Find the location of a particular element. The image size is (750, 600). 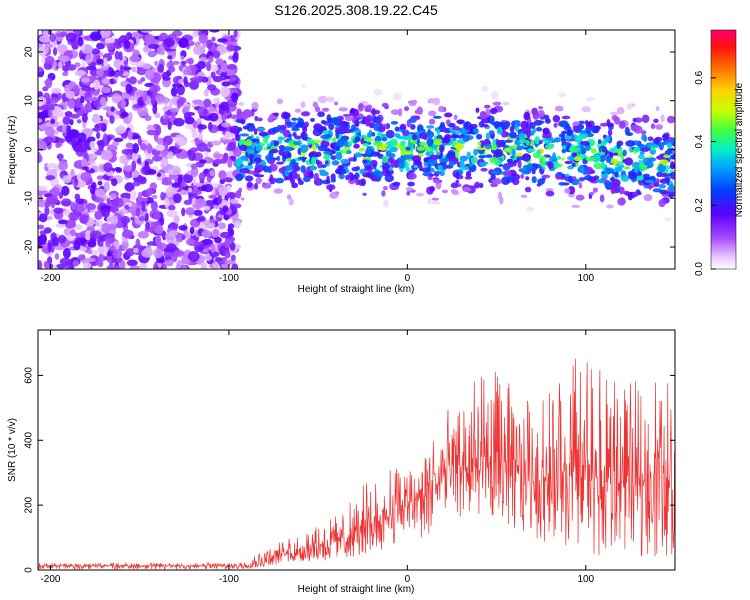

spectrogram-x-label: Height of straight line (km) is located at coordinates (356, 289).